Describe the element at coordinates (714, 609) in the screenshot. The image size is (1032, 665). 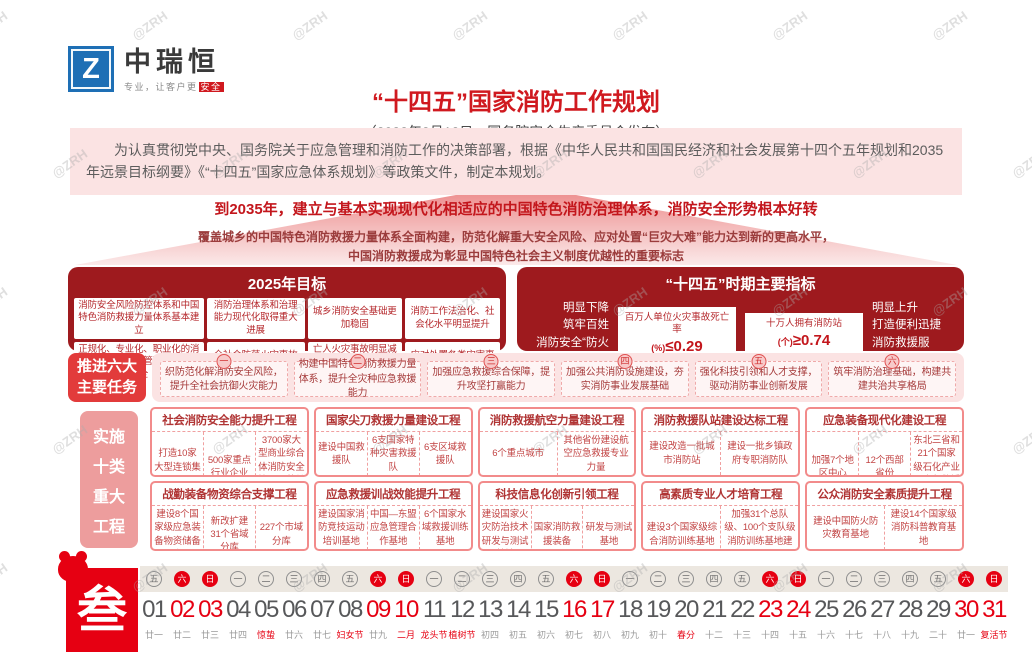
I see `day-number: 21` at that location.